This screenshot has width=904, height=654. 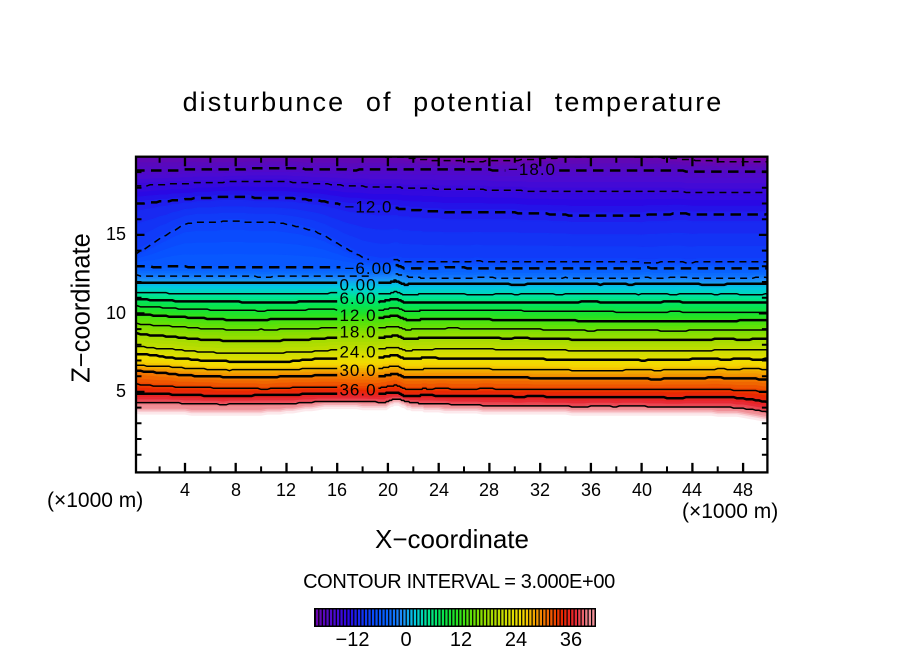 I want to click on svg-text: 0.00, so click(x=357, y=285).